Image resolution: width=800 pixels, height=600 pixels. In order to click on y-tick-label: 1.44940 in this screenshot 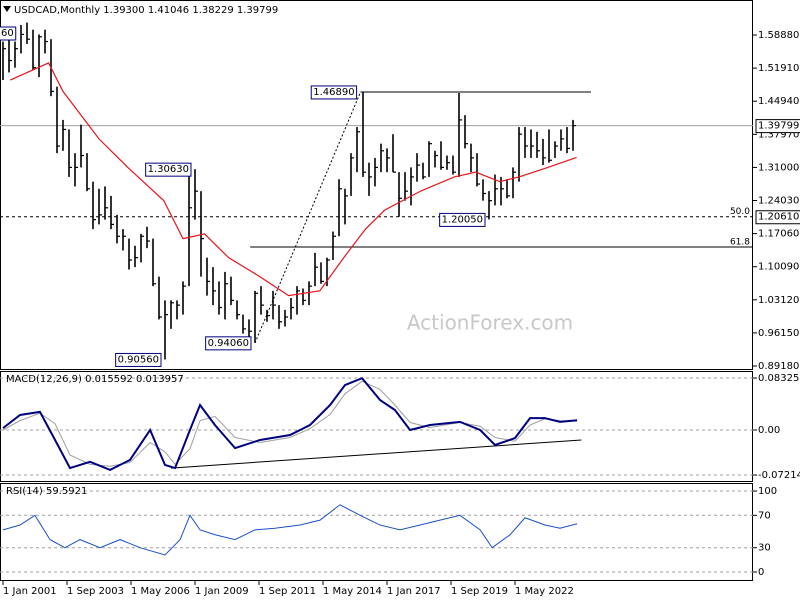, I will do `click(778, 101)`.